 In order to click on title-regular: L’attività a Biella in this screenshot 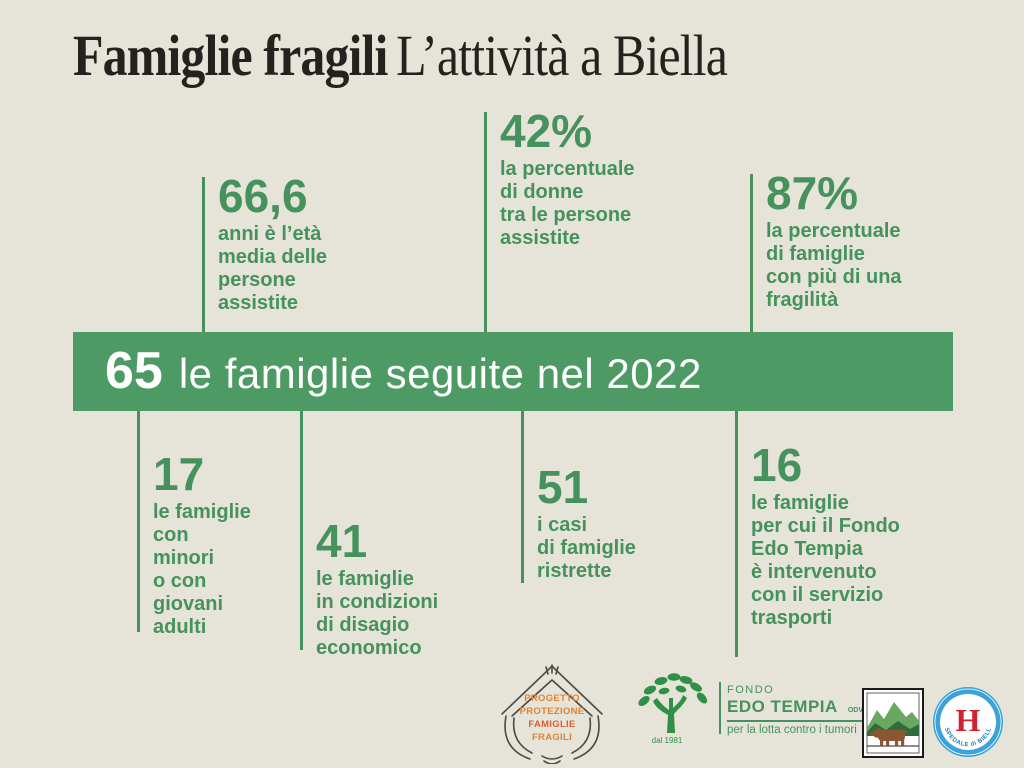, I will do `click(562, 55)`.